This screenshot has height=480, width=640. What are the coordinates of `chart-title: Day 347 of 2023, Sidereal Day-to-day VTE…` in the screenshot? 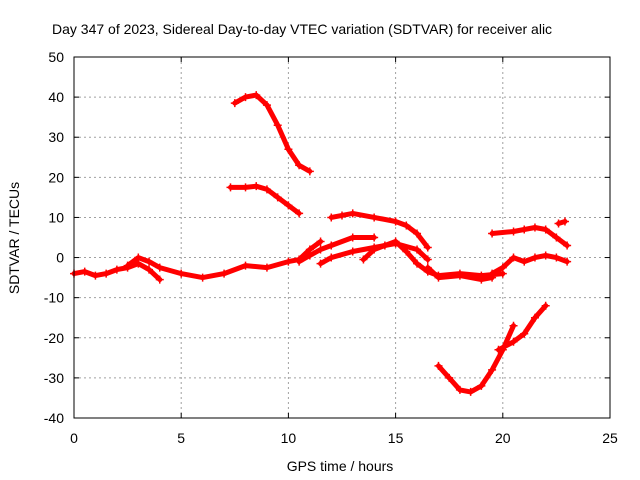 It's located at (302, 29).